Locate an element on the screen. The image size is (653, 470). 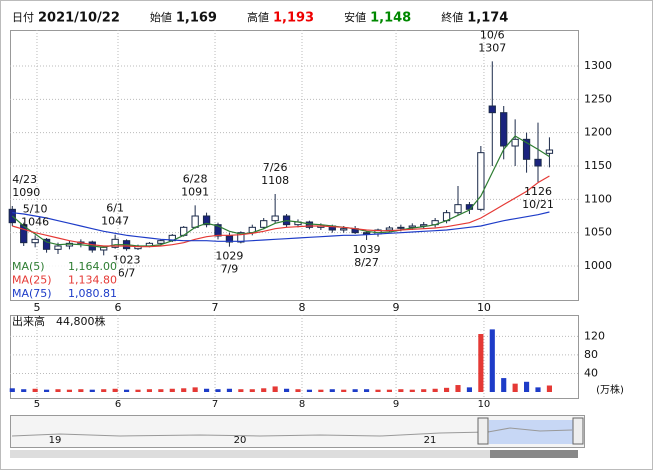
header-value: 1,148 is located at coordinates (390, 18).